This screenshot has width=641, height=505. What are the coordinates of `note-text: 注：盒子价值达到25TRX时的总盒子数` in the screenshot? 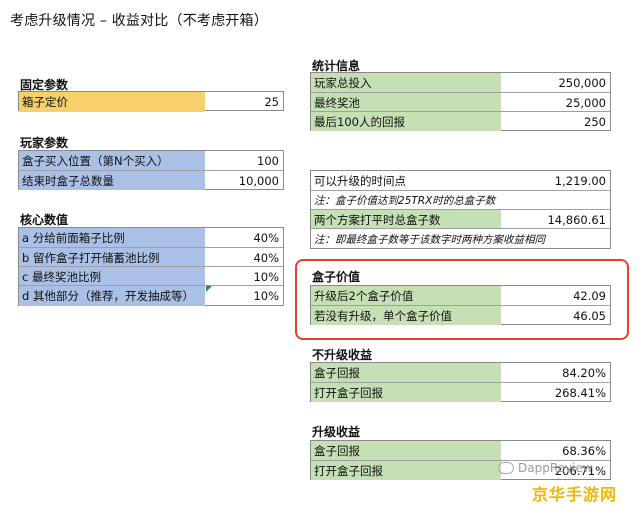 It's located at (405, 201).